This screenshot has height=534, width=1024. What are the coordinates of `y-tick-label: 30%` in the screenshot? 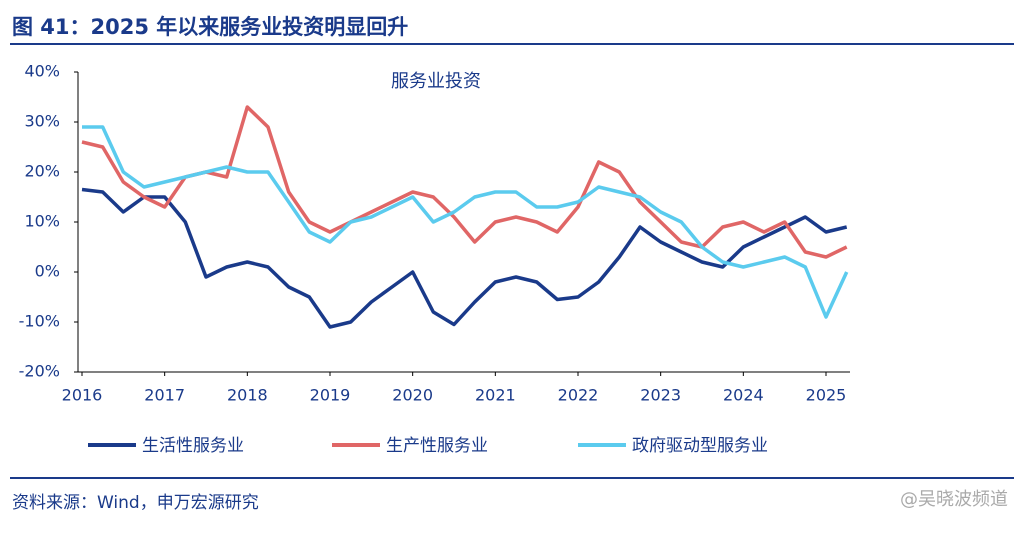 It's located at (42, 121).